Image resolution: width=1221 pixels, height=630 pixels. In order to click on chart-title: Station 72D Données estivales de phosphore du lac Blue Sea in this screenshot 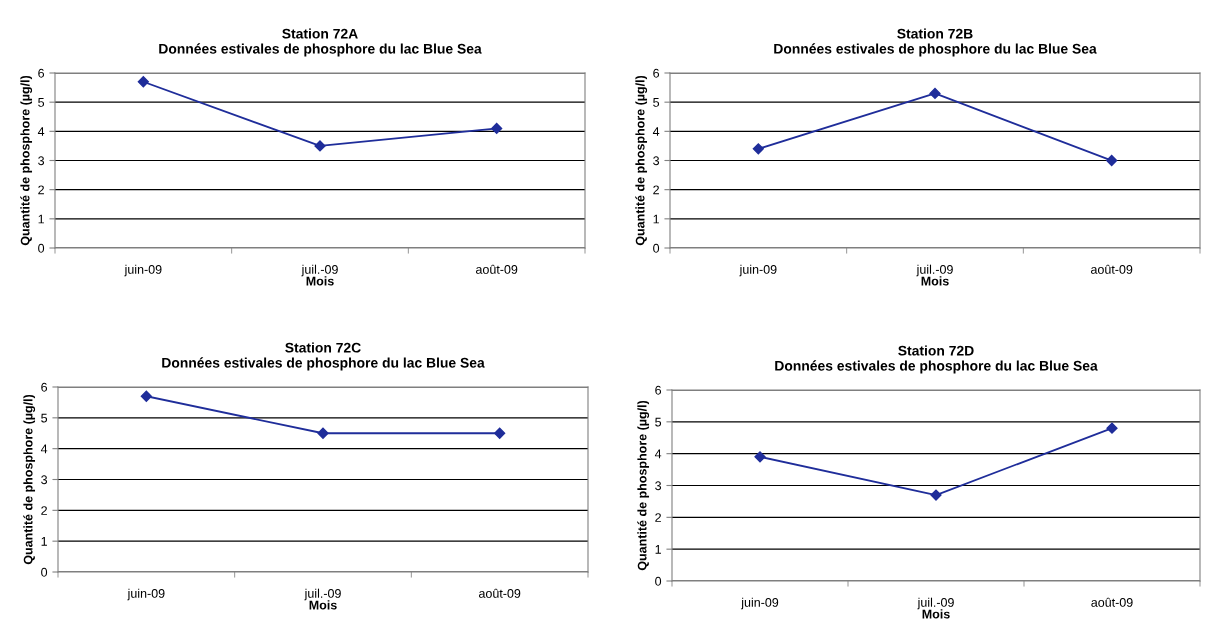, I will do `click(936, 359)`.